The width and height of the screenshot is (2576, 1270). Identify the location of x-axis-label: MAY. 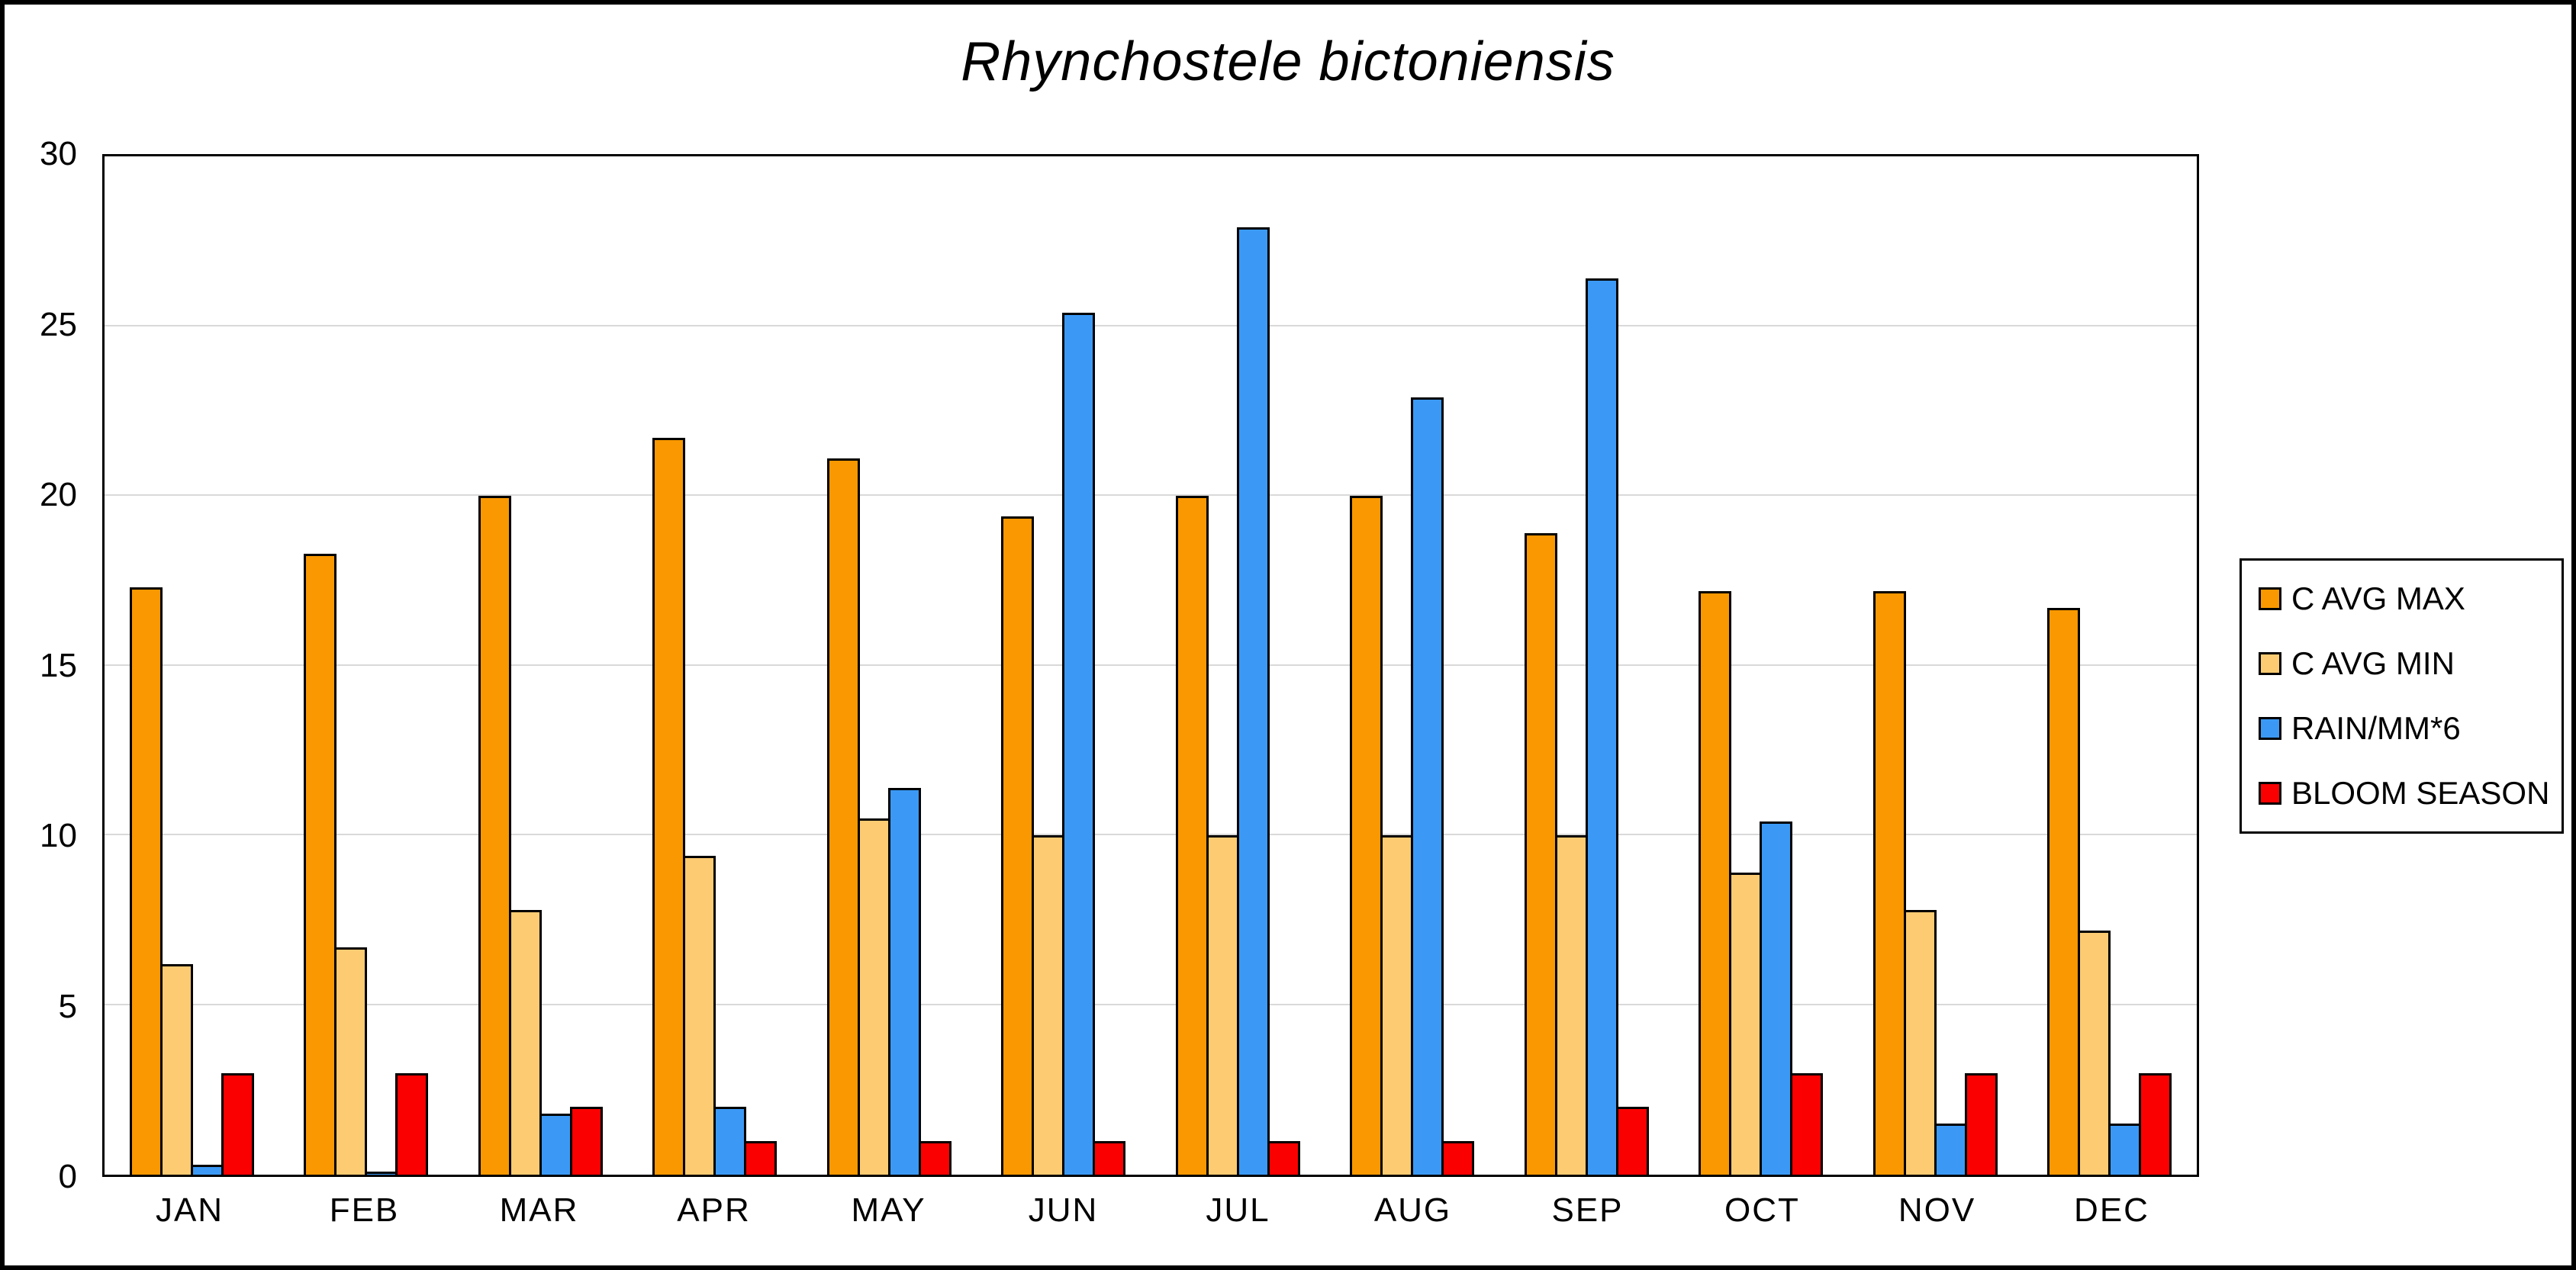
(888, 1210).